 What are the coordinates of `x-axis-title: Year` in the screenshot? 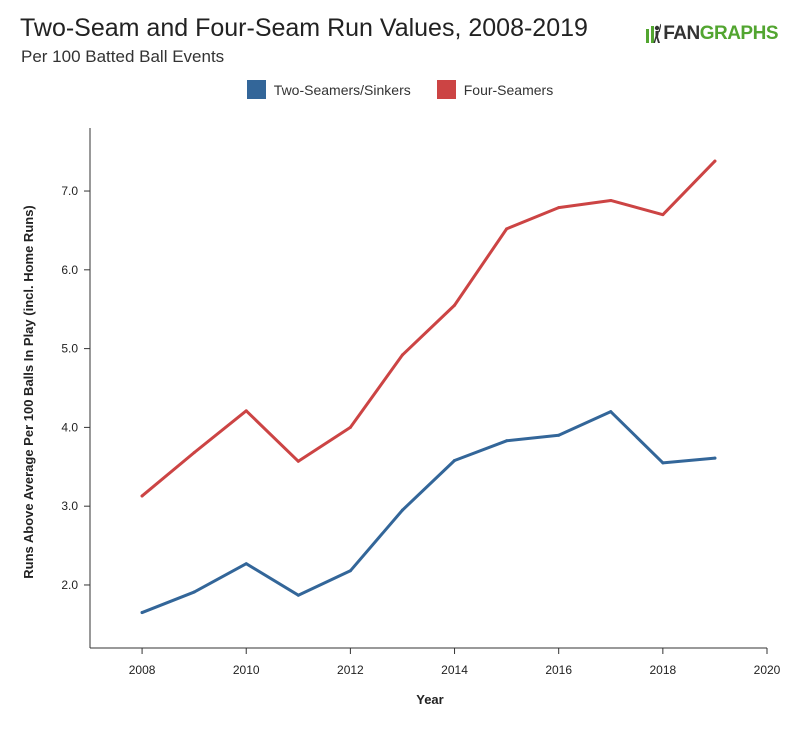 It's located at (429, 699).